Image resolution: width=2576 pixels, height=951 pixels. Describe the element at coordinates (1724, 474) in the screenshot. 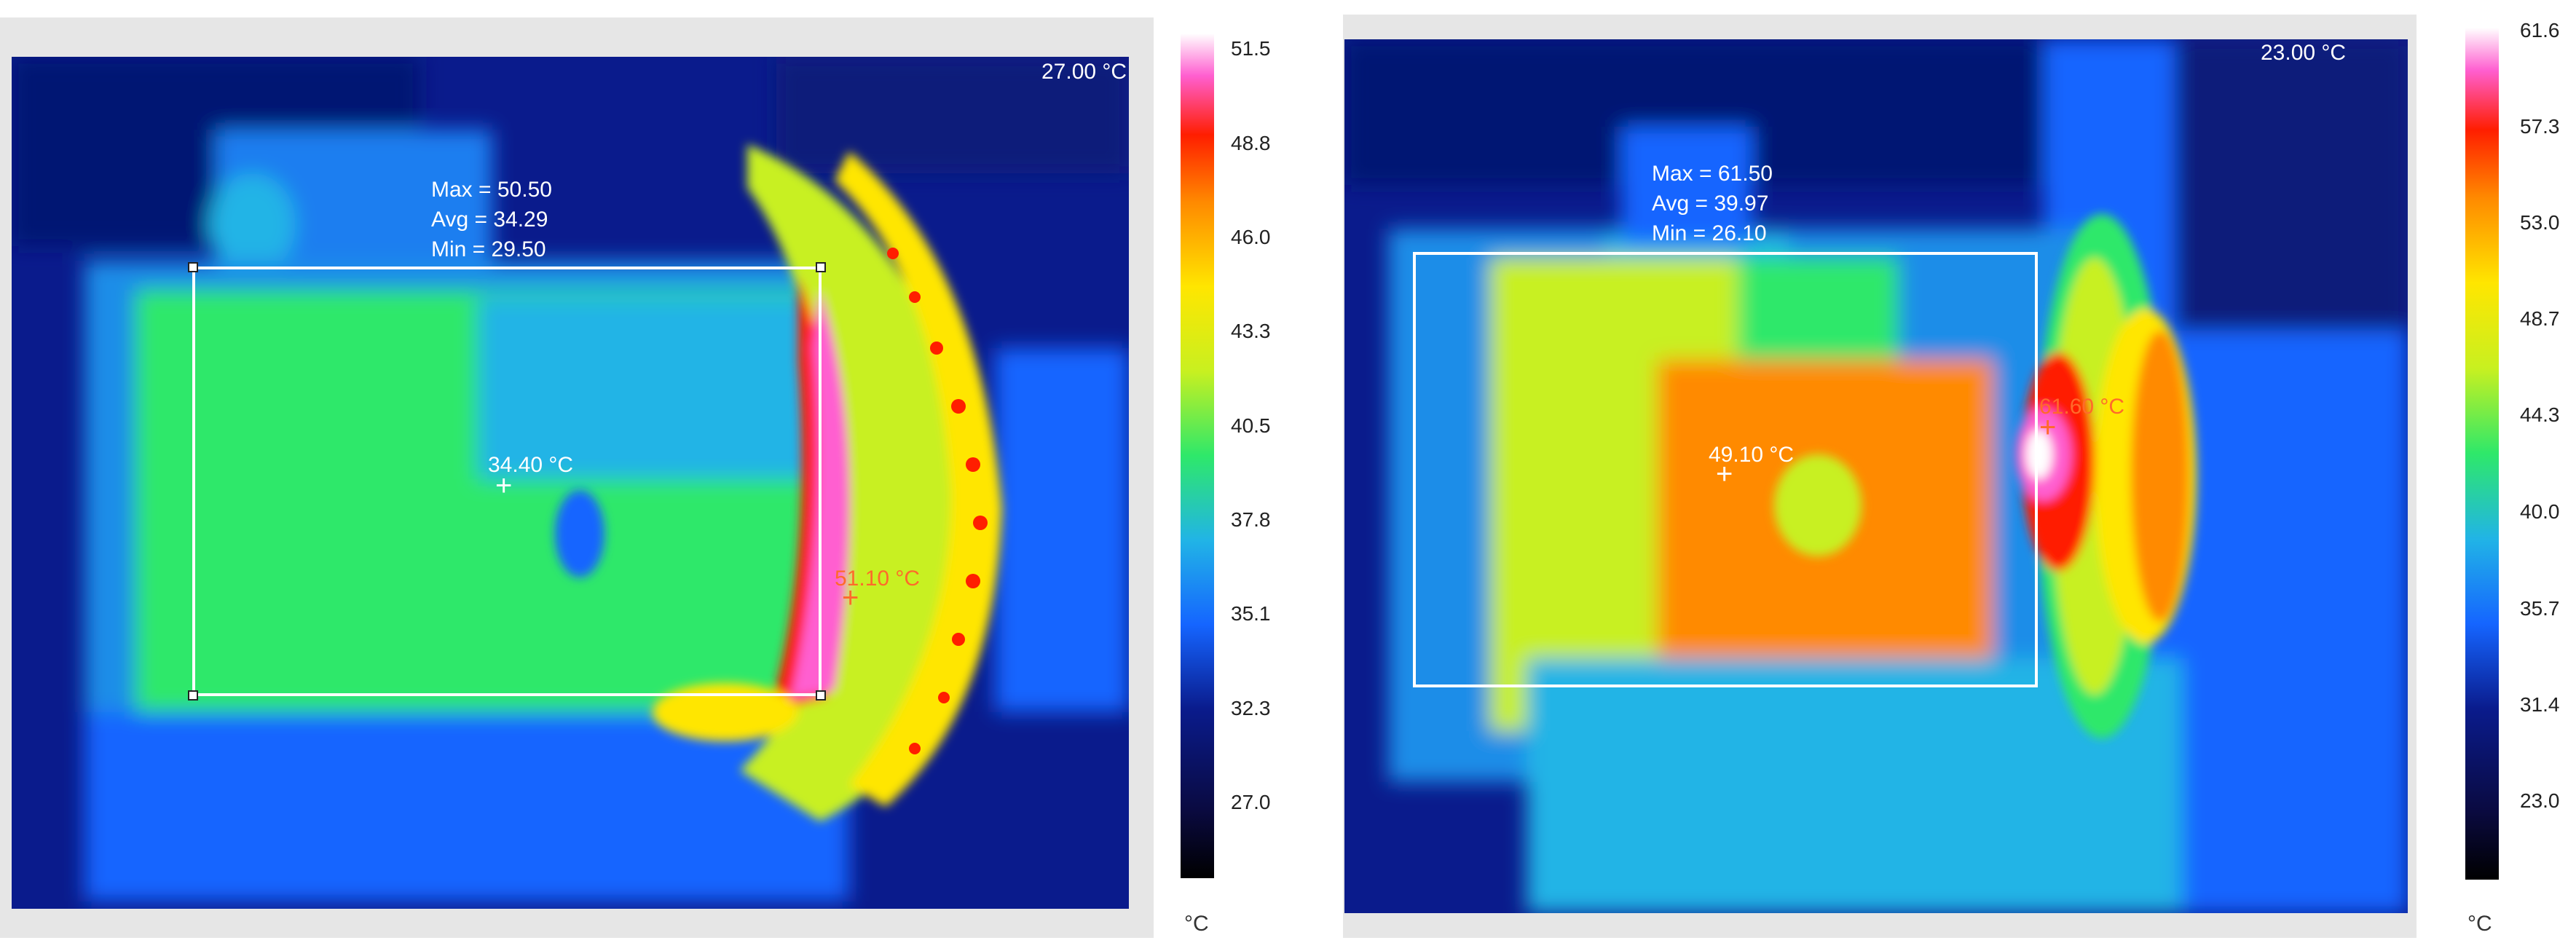

I see `right-spot-center-crosshair-icon: +` at that location.